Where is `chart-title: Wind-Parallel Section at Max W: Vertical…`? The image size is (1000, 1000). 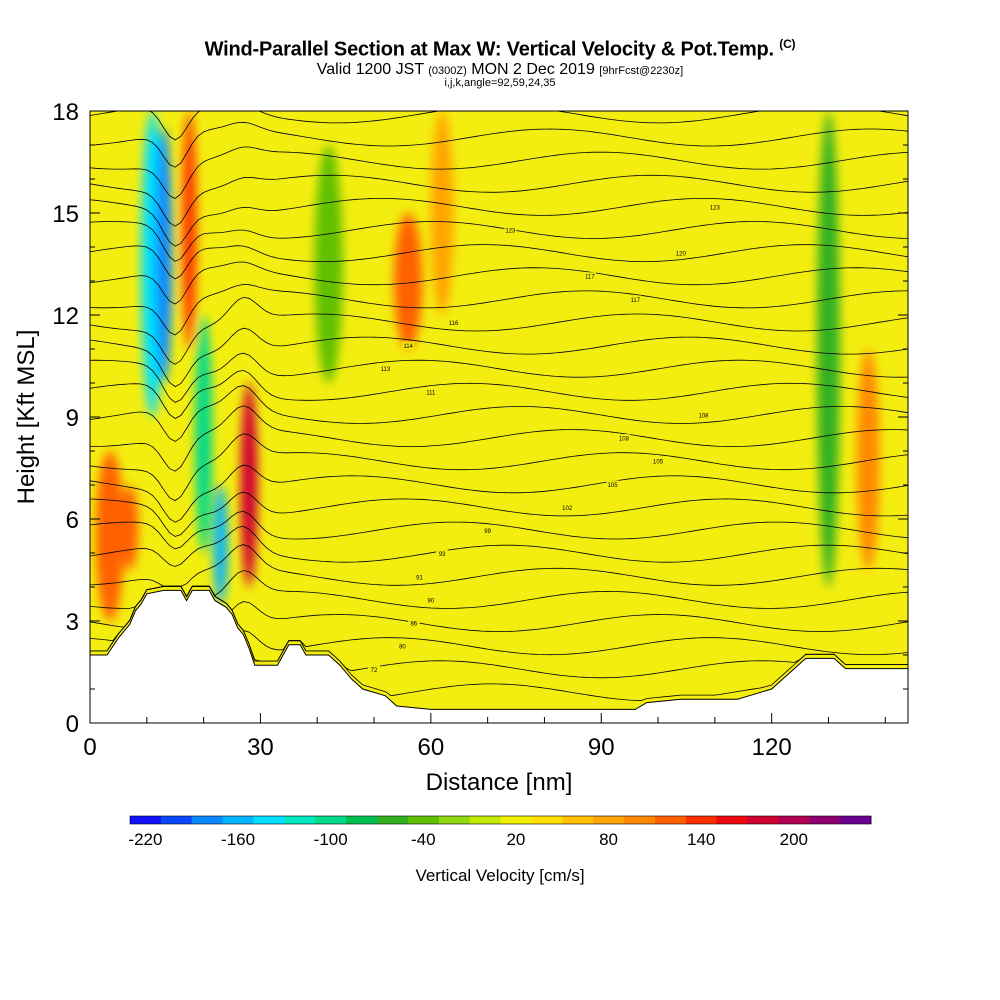 chart-title: Wind-Parallel Section at Max W: Vertical… is located at coordinates (500, 49).